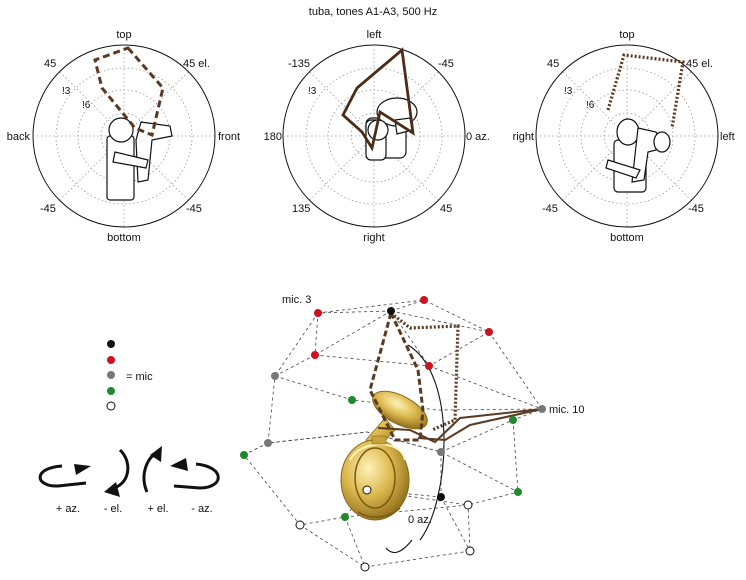 This screenshot has width=746, height=580. I want to click on minus-el-arrow-icon, so click(112, 489).